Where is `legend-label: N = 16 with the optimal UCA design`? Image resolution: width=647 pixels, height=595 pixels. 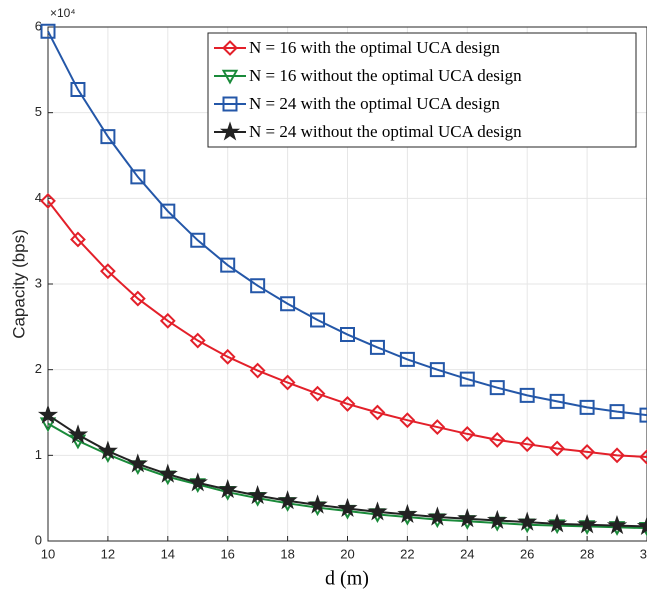 legend-label: N = 16 with the optimal UCA design is located at coordinates (374, 47).